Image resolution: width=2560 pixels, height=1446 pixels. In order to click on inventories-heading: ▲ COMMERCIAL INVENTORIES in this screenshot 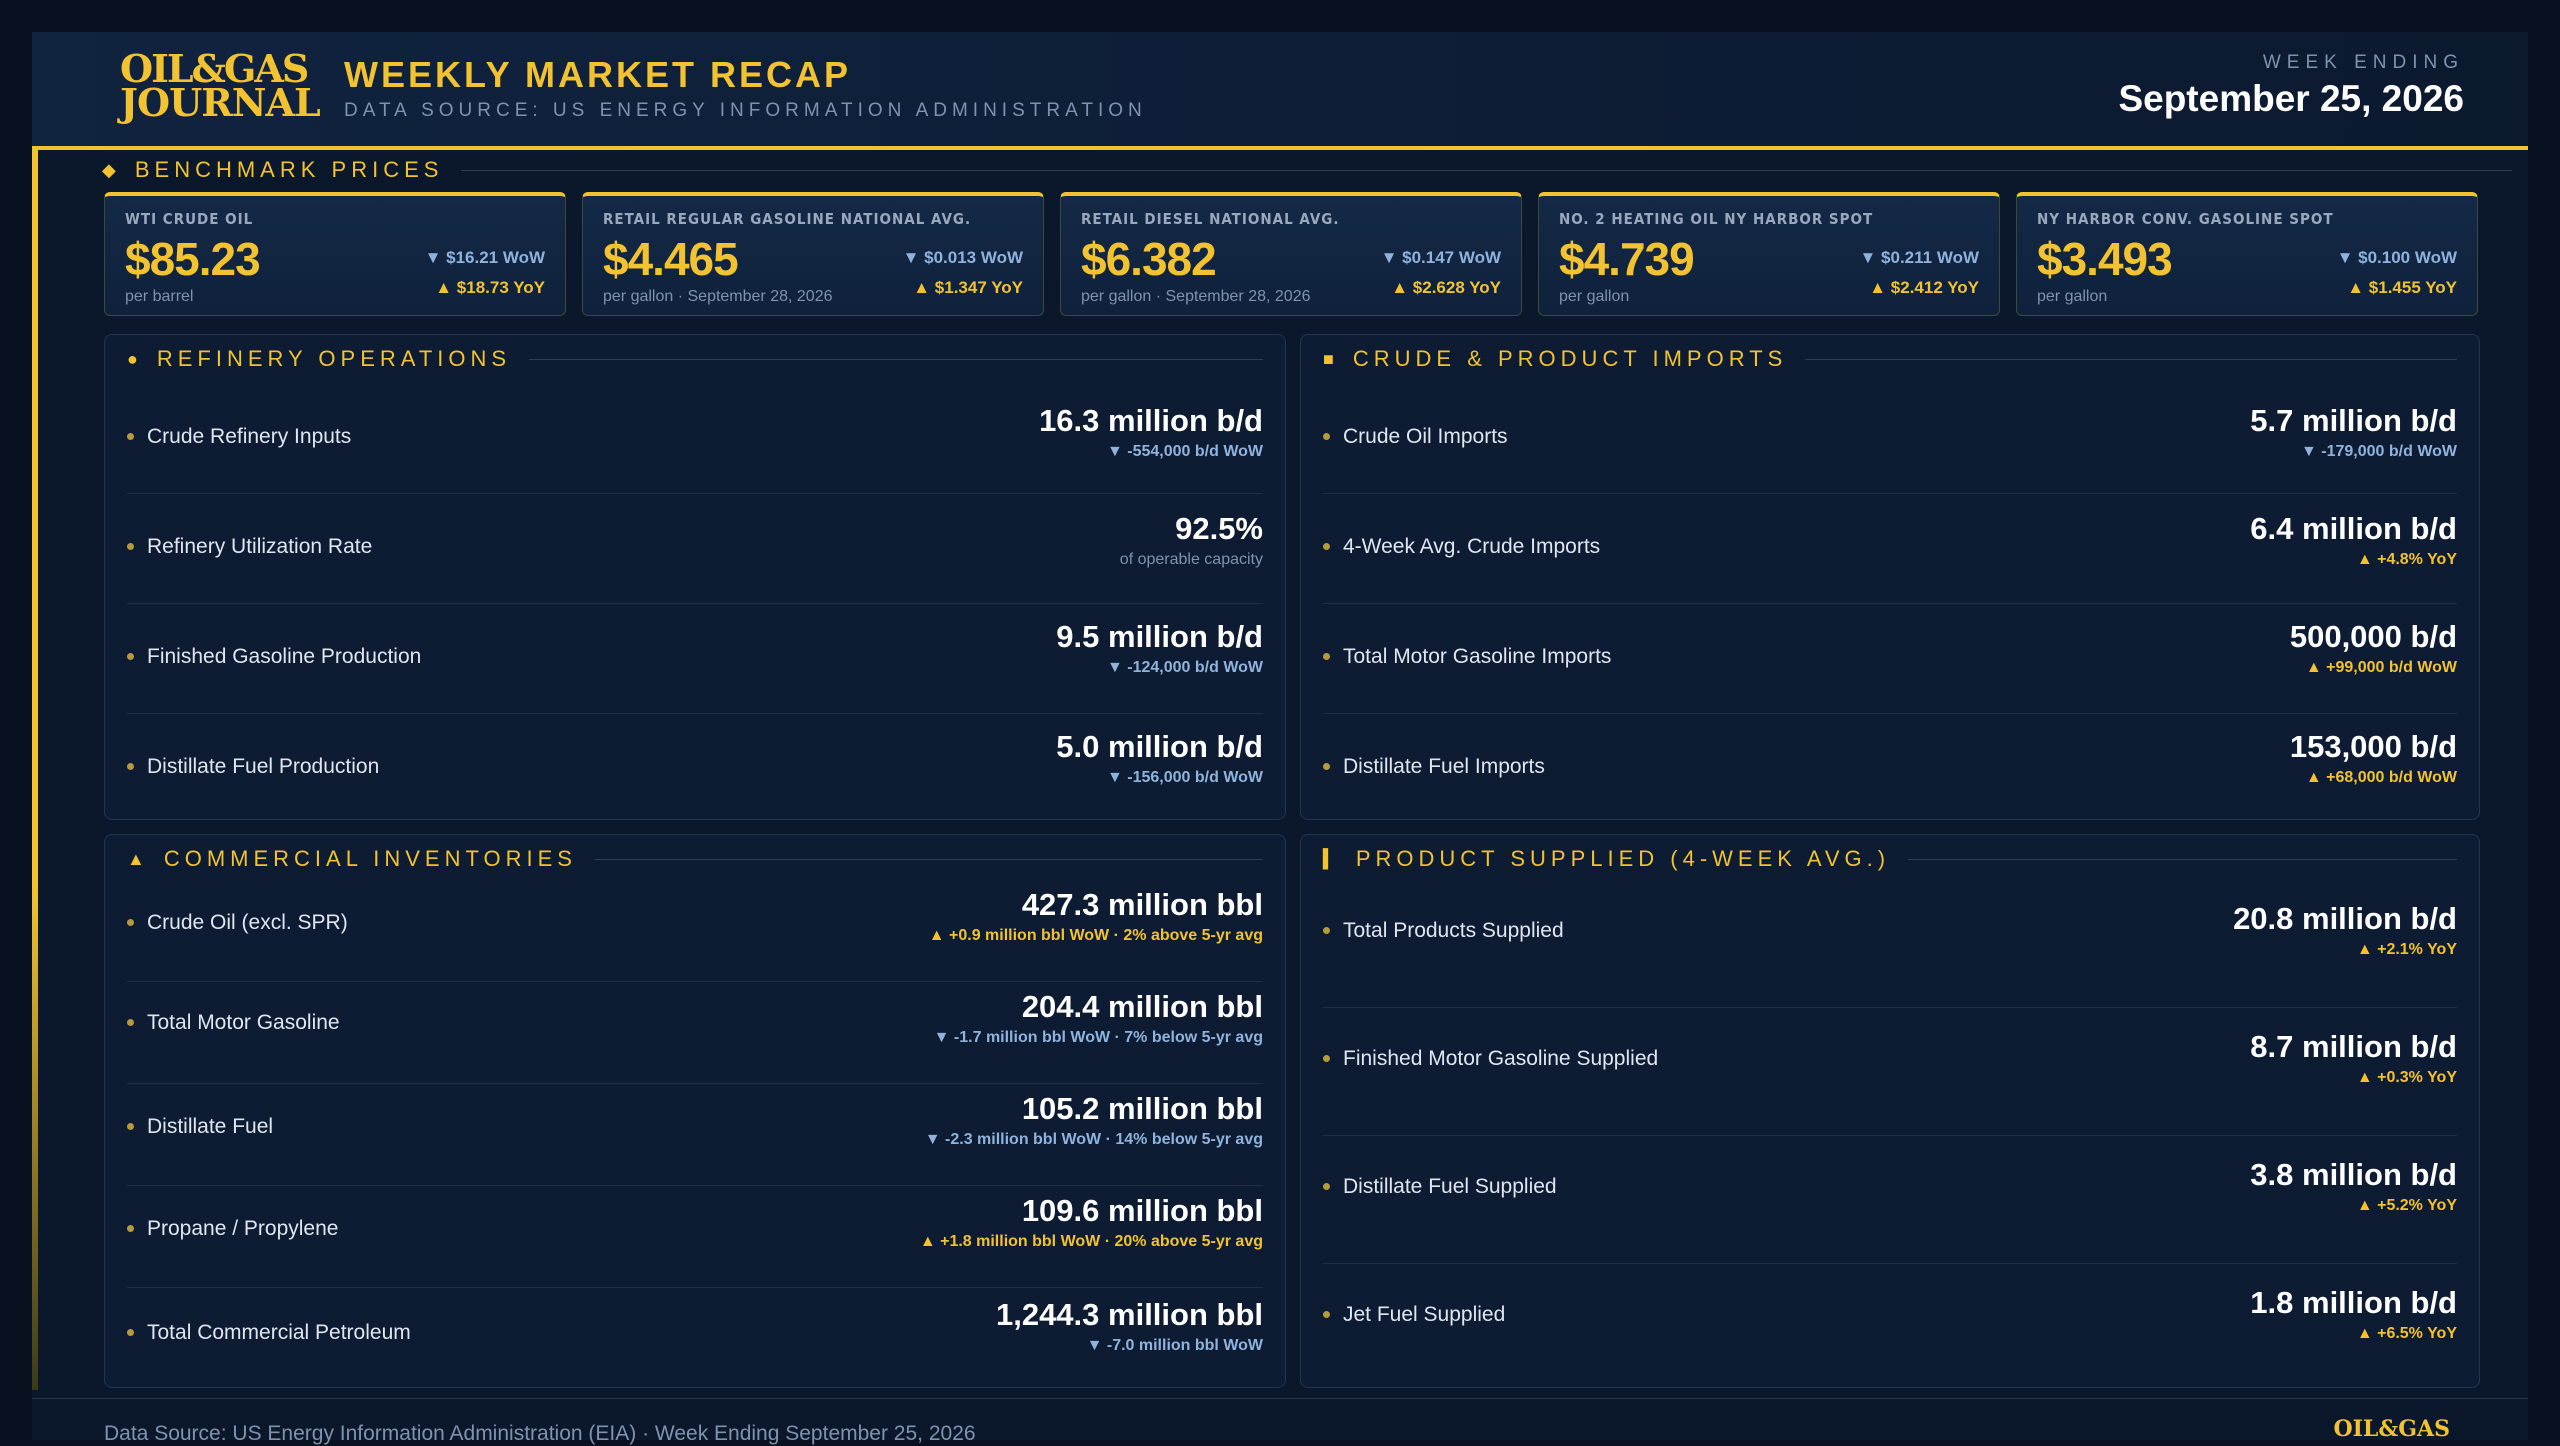, I will do `click(695, 858)`.